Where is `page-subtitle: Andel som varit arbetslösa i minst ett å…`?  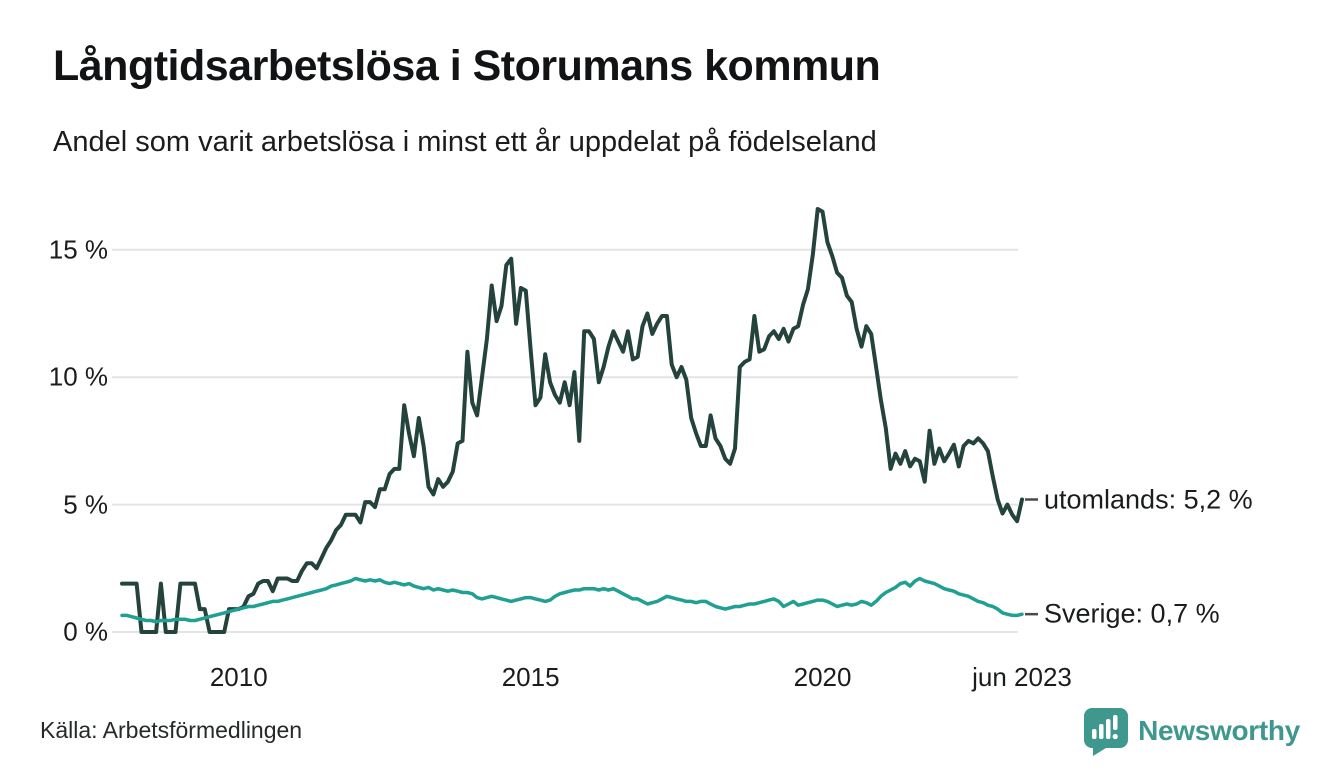
page-subtitle: Andel som varit arbetslösa i minst ett å… is located at coordinates (465, 142).